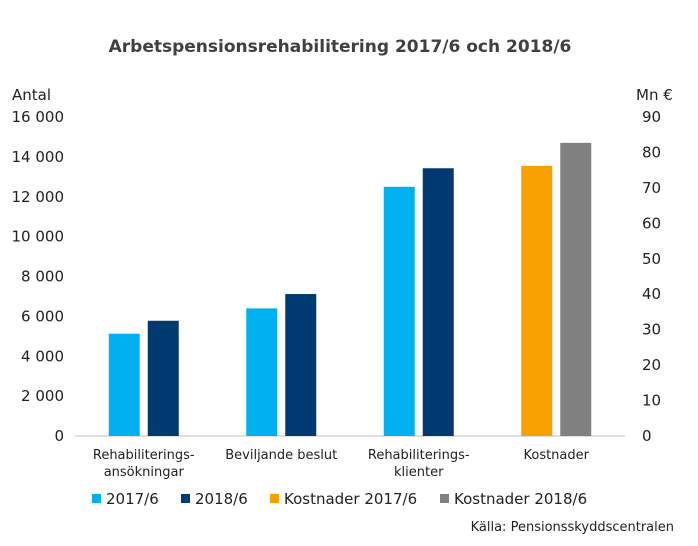  I want to click on left-y-tick-label: 12 000, so click(38, 197).